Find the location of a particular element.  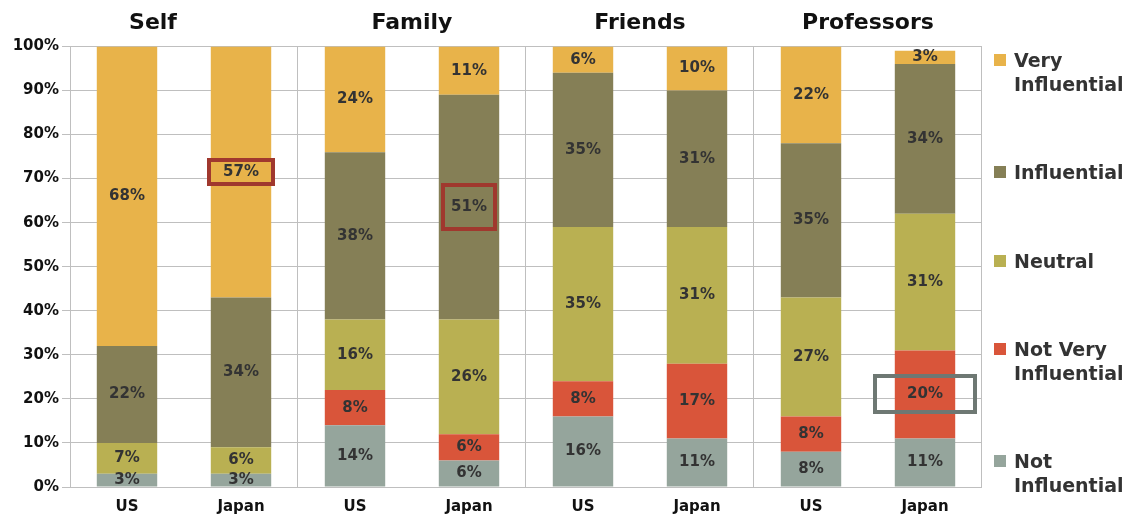

y-tick-label: 0% is located at coordinates (46, 485).